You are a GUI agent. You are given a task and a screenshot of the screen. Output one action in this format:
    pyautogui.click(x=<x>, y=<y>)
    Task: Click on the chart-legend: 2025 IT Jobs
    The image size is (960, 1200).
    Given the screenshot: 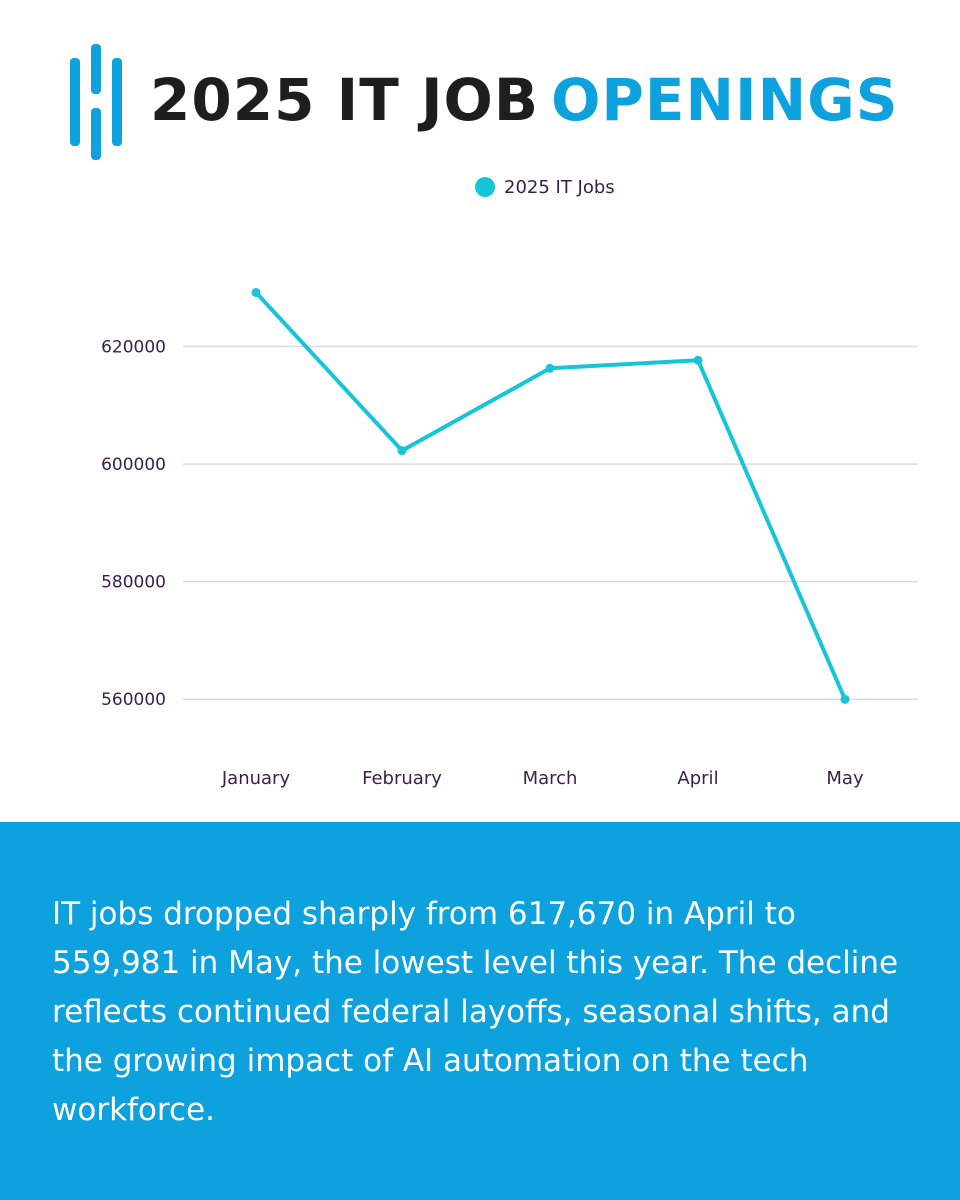 What is the action you would take?
    pyautogui.click(x=545, y=187)
    